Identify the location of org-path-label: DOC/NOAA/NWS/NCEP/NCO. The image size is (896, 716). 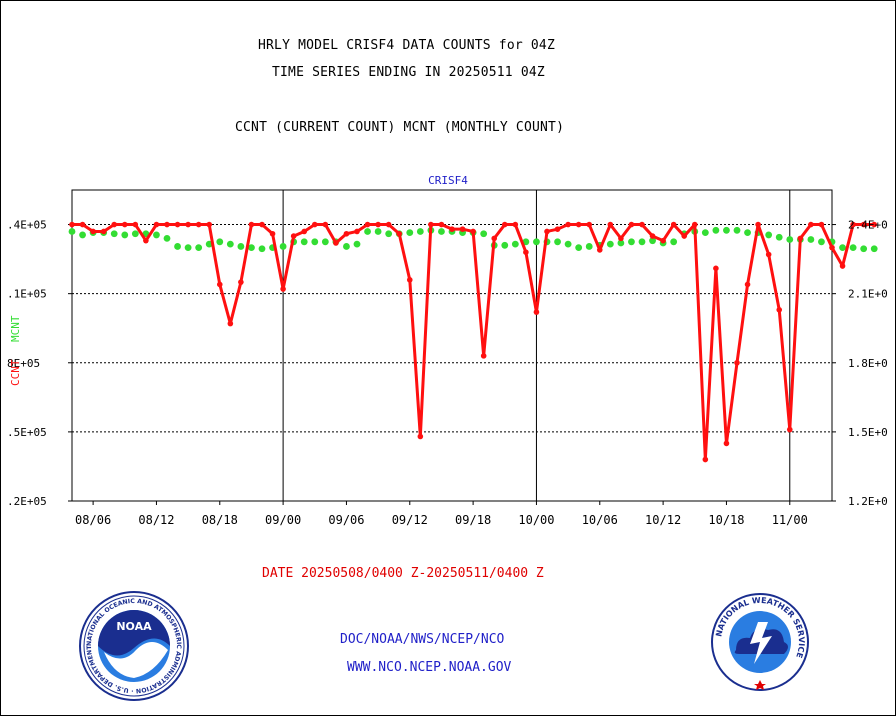
(422, 639).